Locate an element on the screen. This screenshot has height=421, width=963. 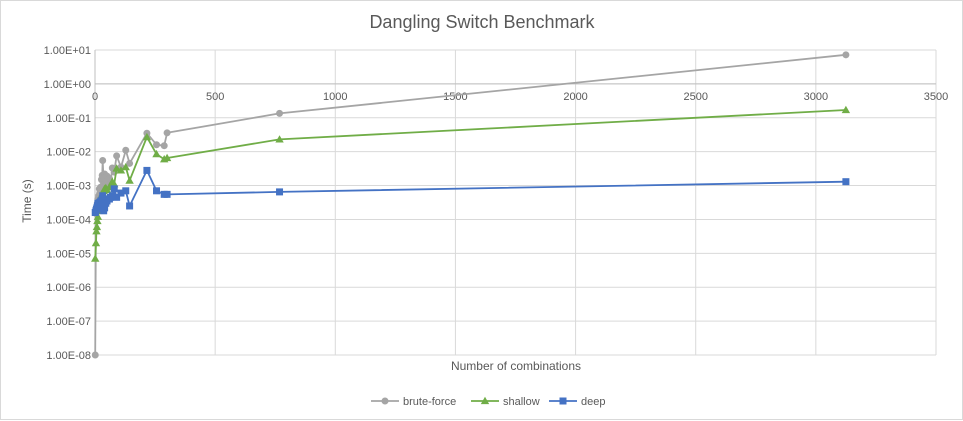
legend: brute-force shallow deep is located at coordinates (488, 402).